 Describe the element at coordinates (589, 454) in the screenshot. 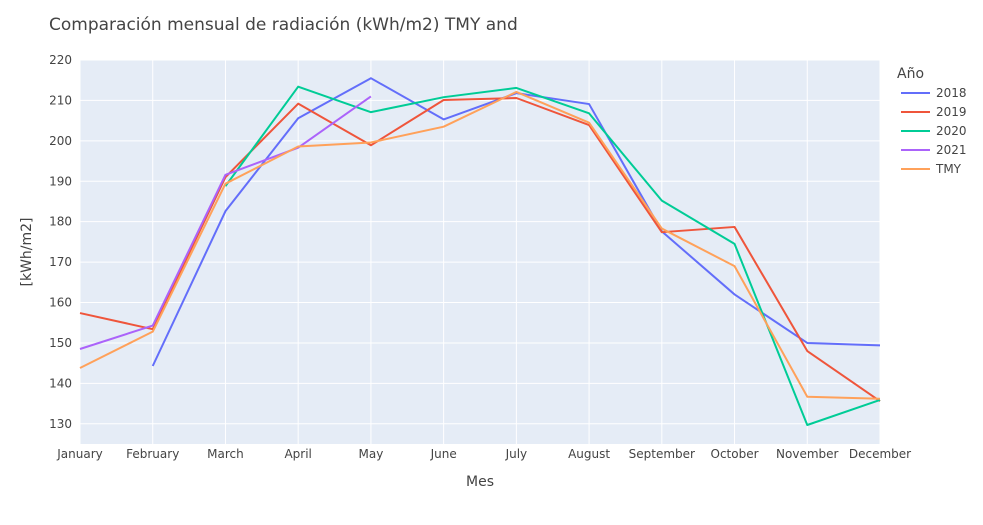

I see `x-tick-label: August` at that location.